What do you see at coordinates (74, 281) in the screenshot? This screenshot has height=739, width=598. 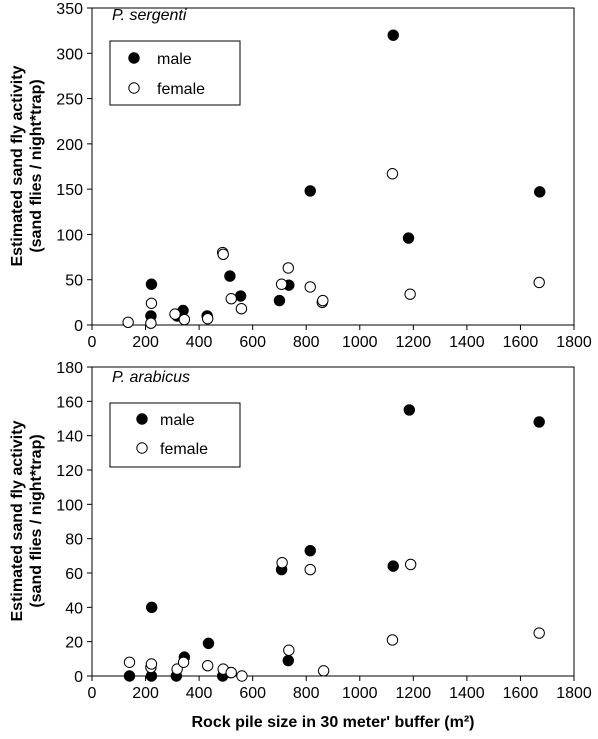 I see `y-tick-label: 50` at bounding box center [74, 281].